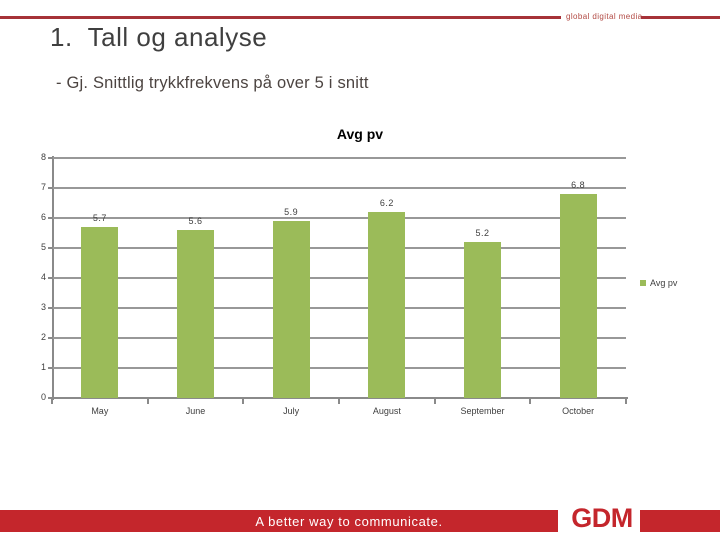  I want to click on bar-value-label-september: 5.2, so click(482, 233).